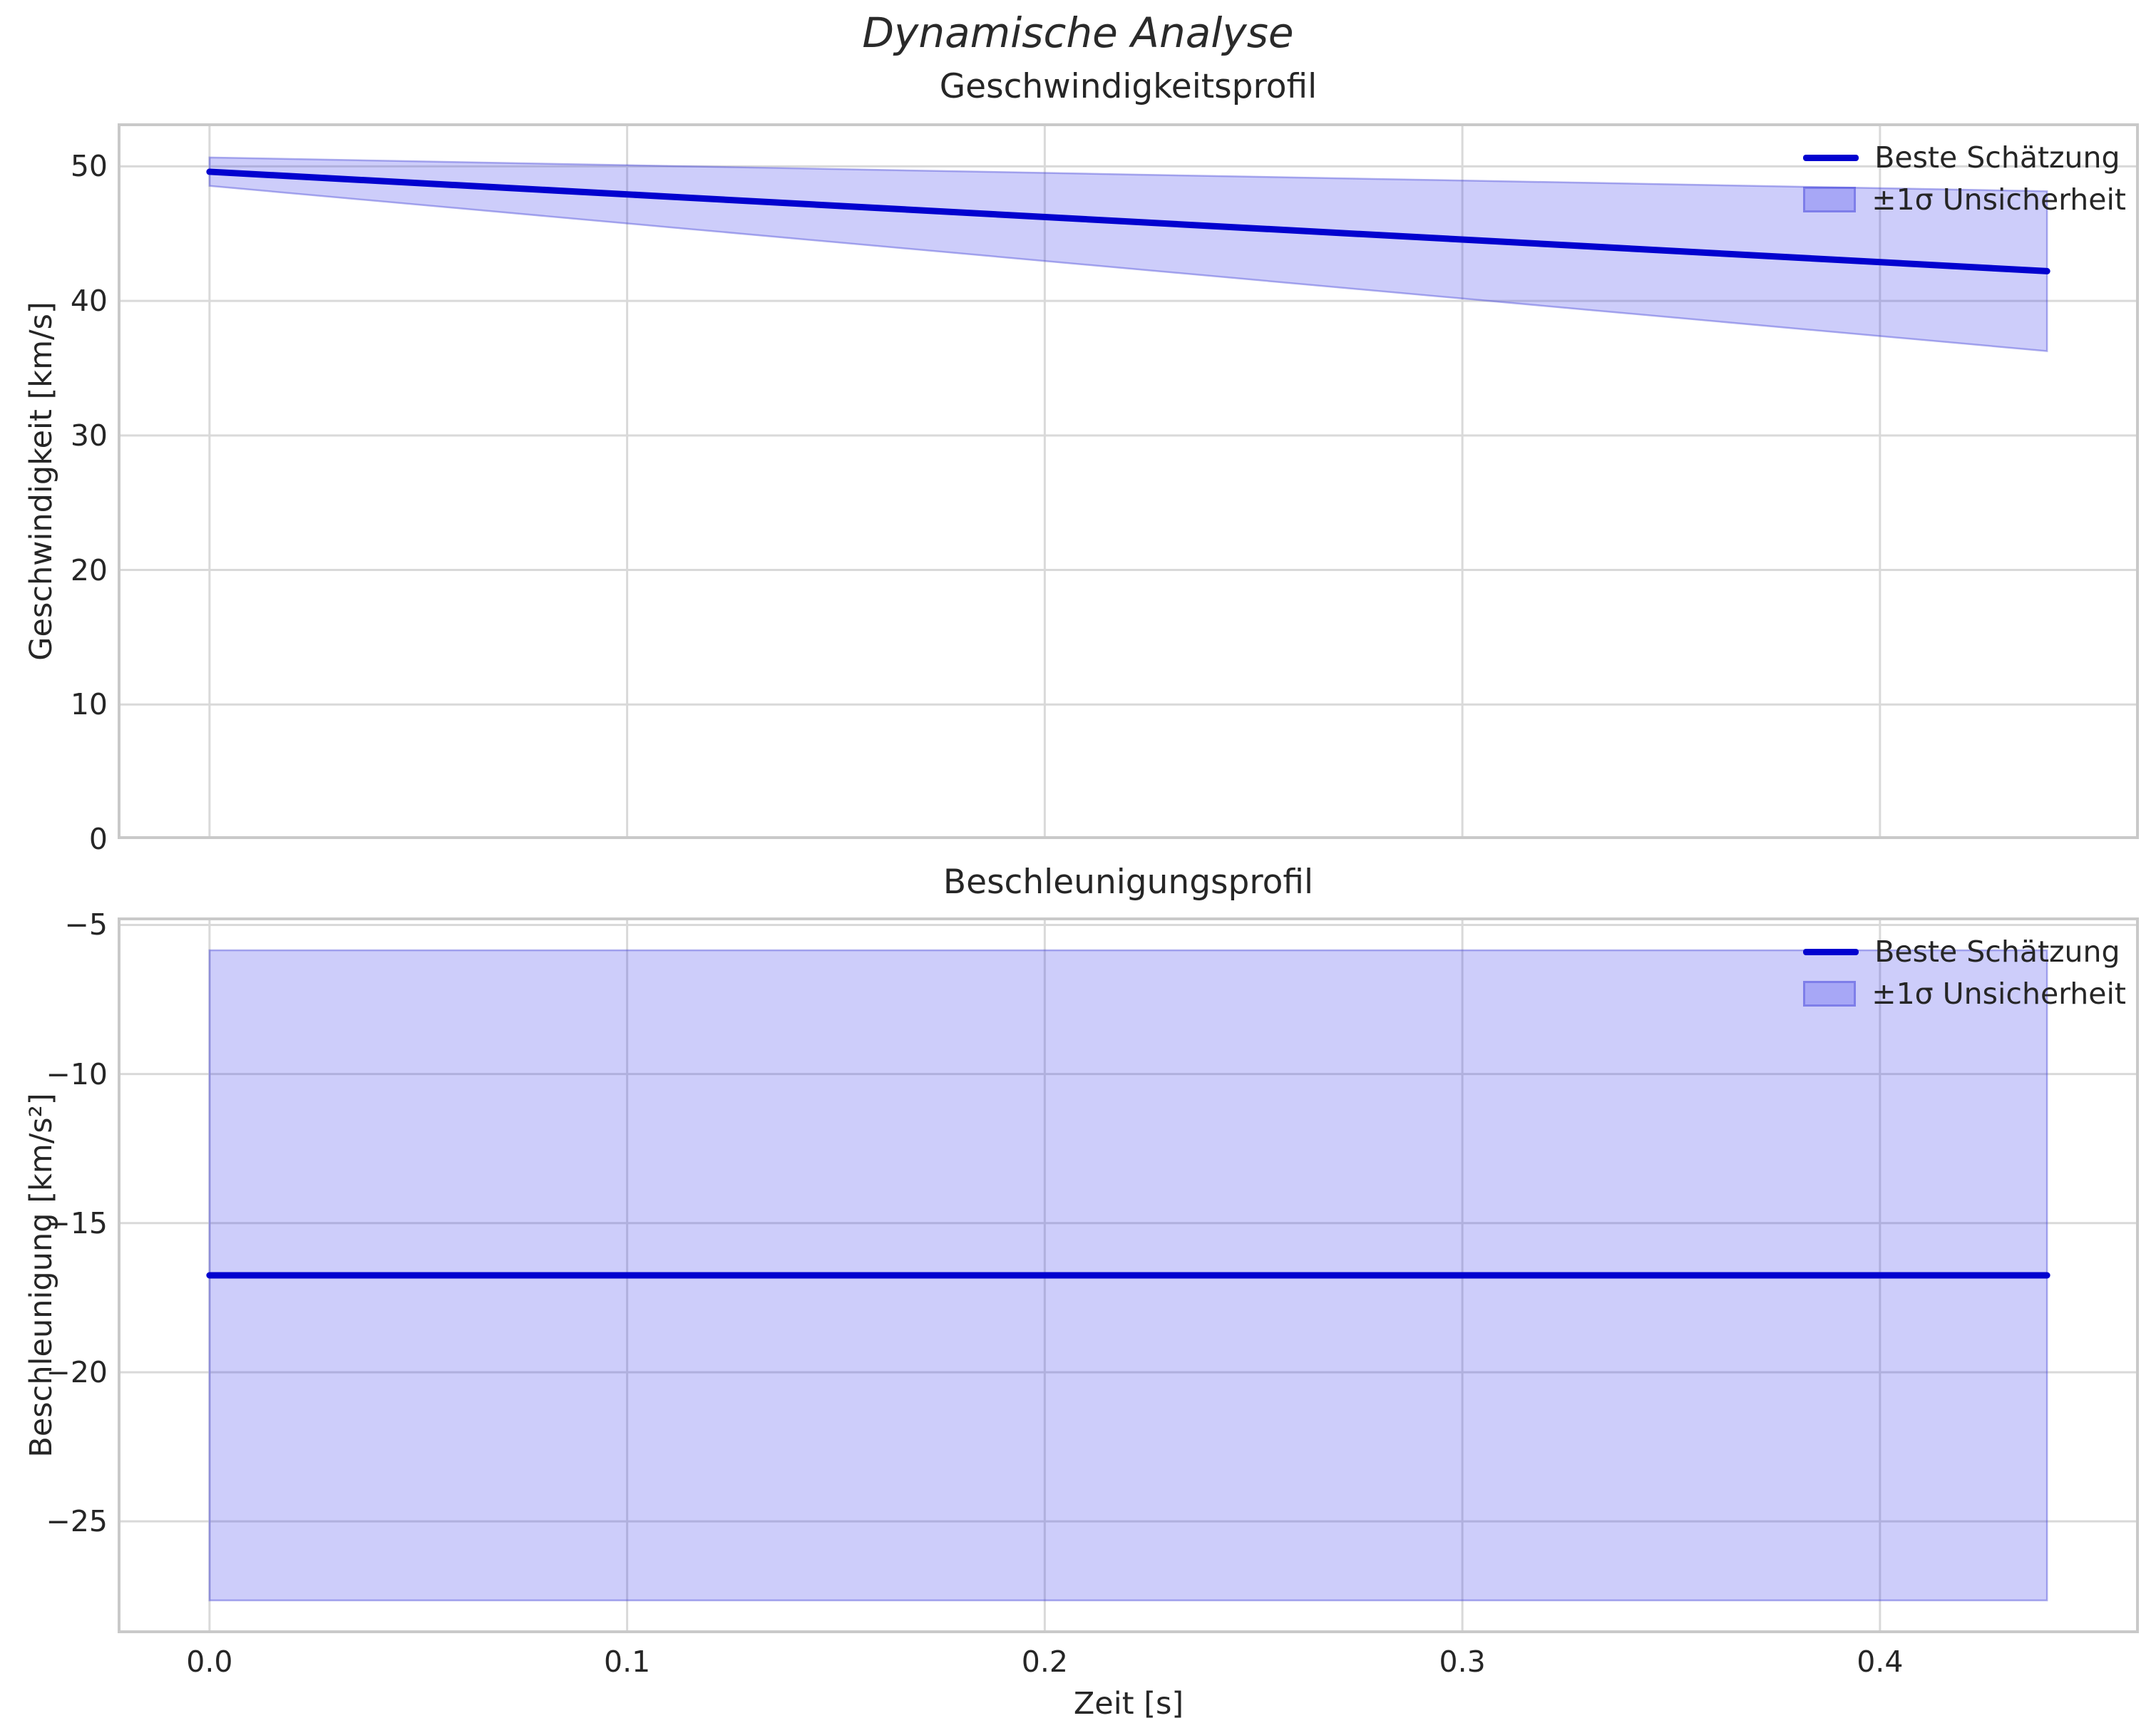 The image size is (2156, 1728). I want to click on velocity-chart-title: Geschwindigkeitsprofil, so click(1128, 86).